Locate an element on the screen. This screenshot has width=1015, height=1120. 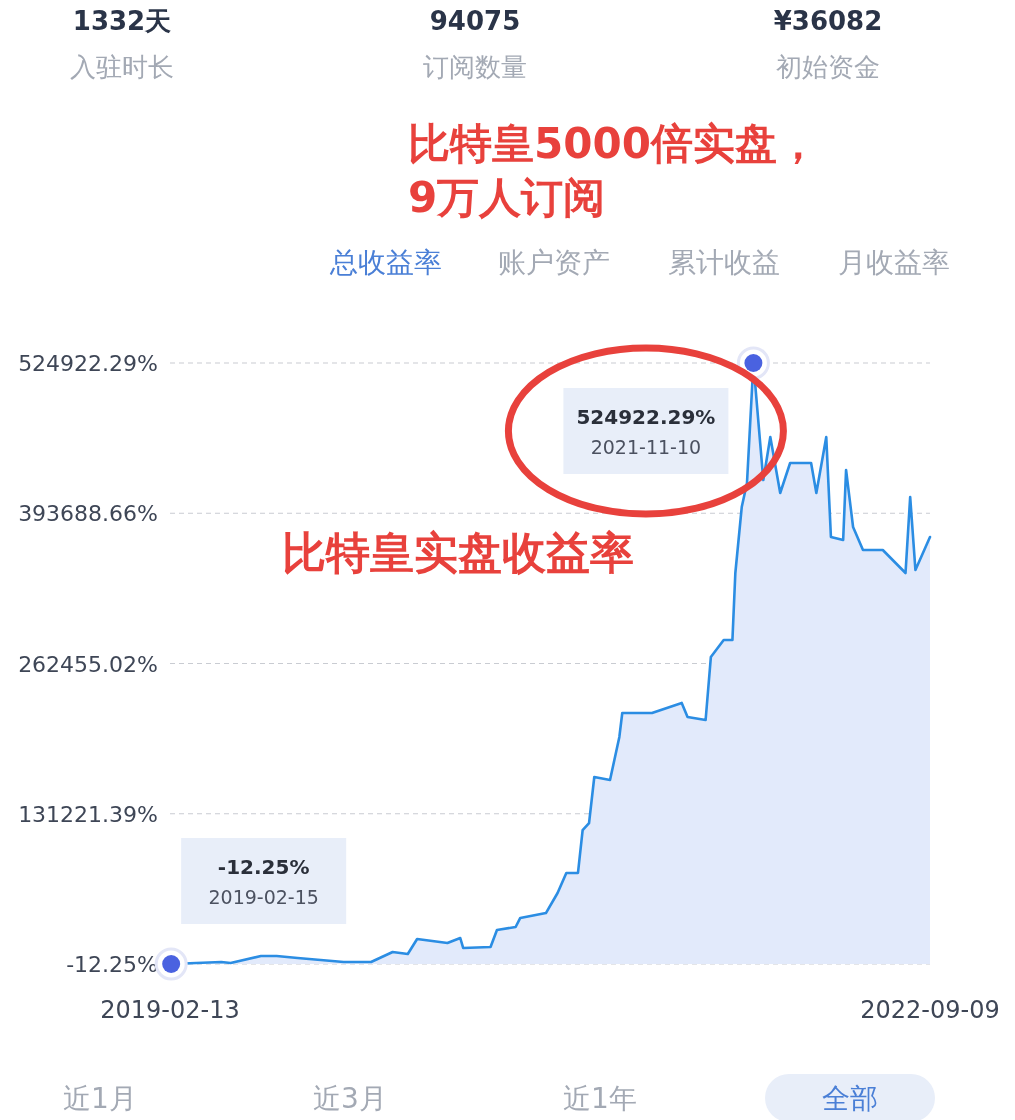
text: 近1月 is located at coordinates (100, 1098).